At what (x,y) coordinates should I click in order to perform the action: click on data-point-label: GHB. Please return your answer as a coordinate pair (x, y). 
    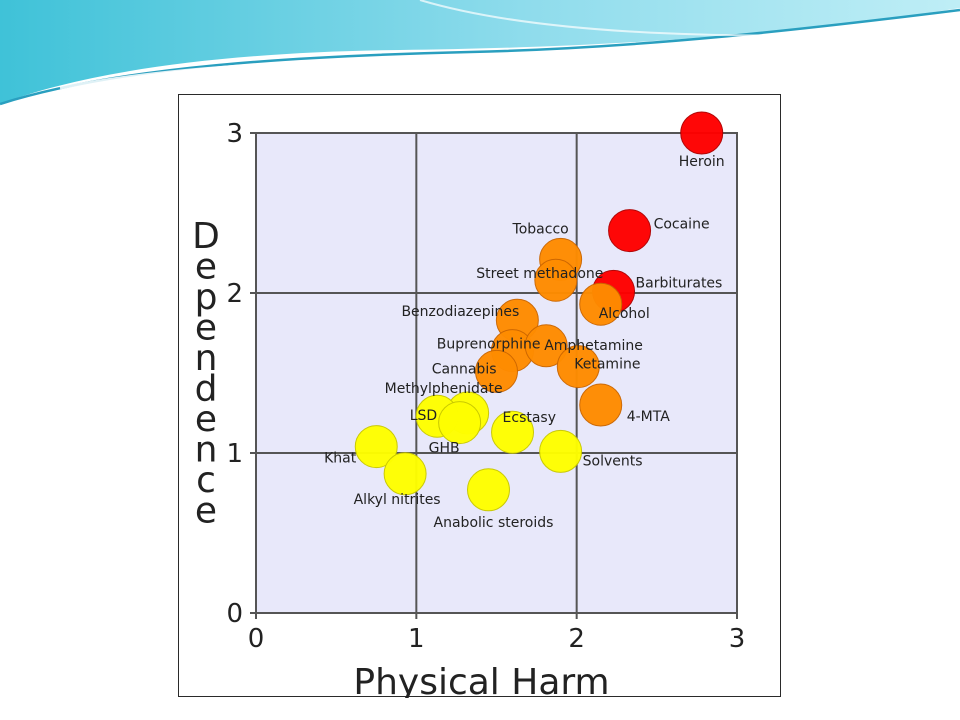
    Looking at the image, I should click on (444, 449).